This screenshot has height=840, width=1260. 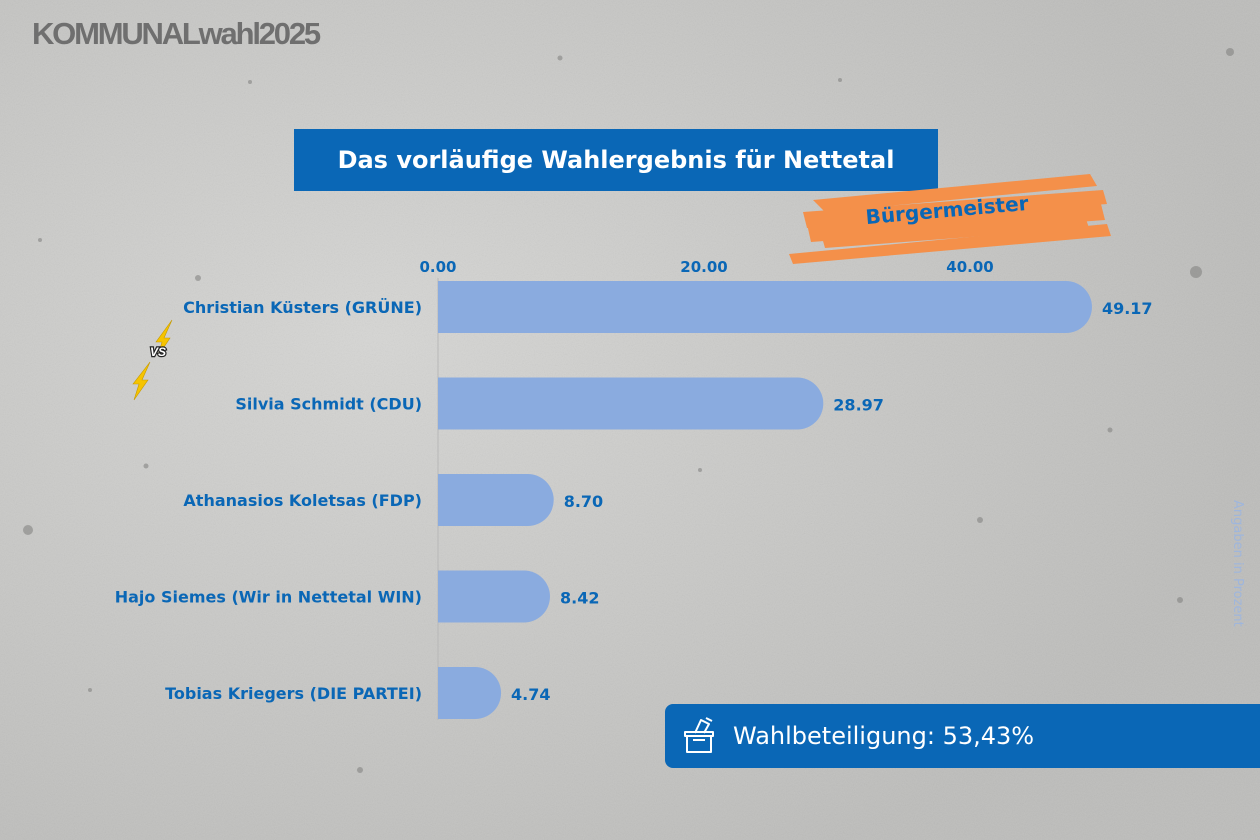 What do you see at coordinates (530, 694) in the screenshot?
I see `data-label: 4.74` at bounding box center [530, 694].